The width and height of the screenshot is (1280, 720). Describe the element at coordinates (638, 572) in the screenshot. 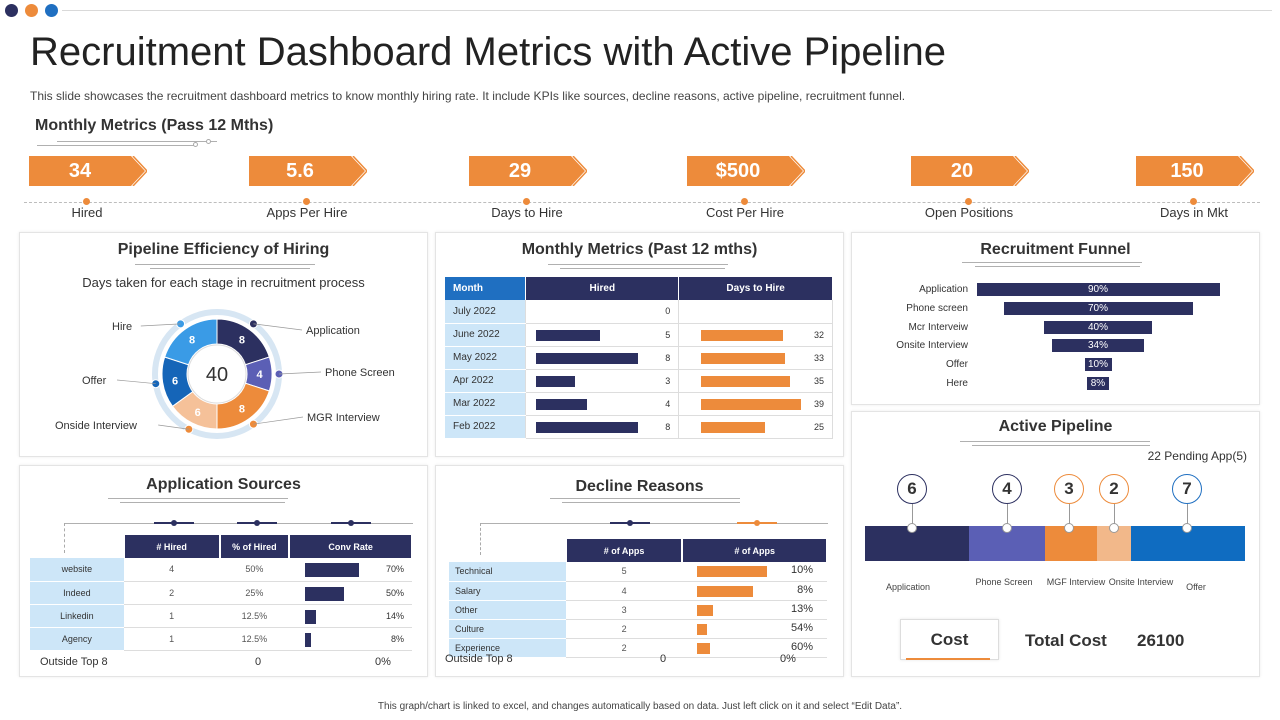

I see `table-row: Technical 5 10%` at that location.